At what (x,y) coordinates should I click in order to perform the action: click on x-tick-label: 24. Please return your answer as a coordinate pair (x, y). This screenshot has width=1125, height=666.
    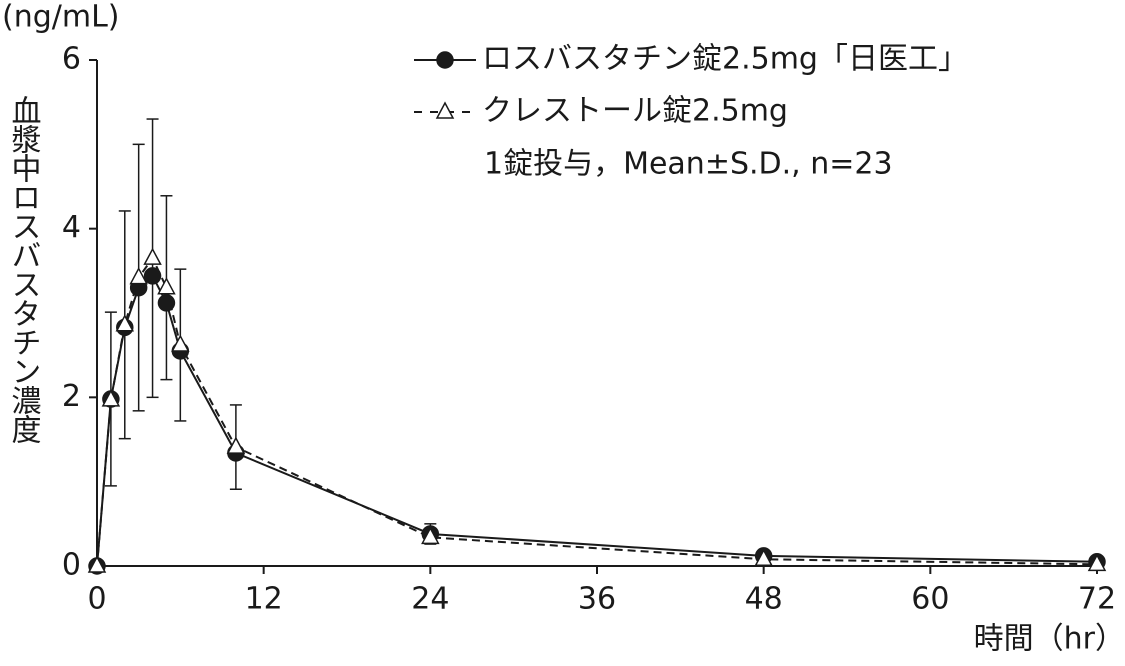
    Looking at the image, I should click on (430, 599).